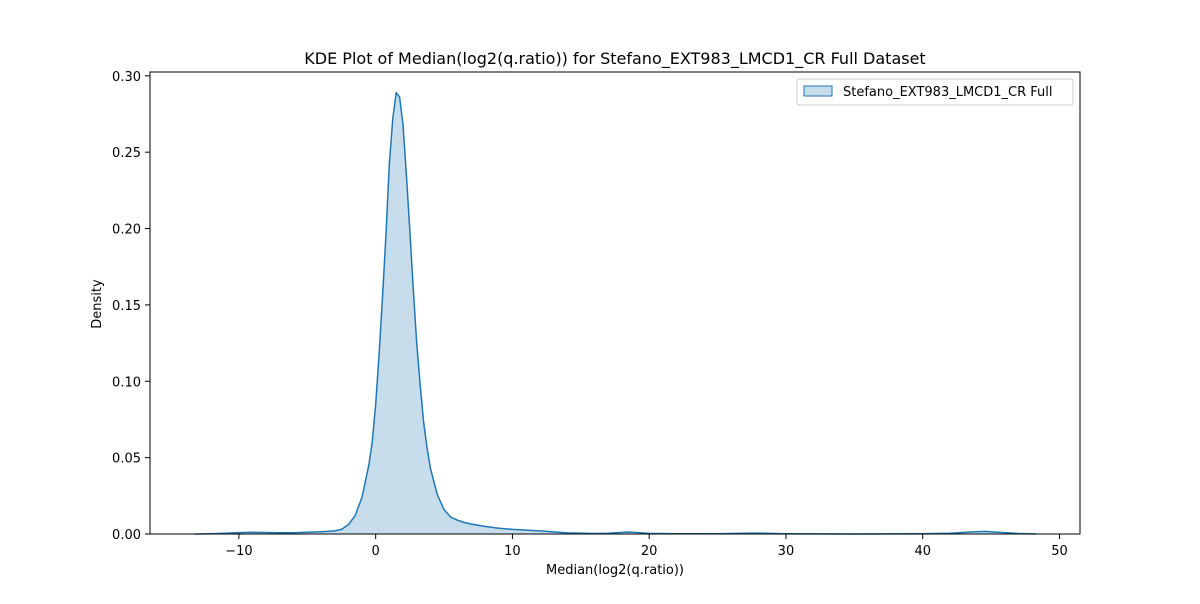  What do you see at coordinates (97, 304) in the screenshot?
I see `y-axis-label: Density` at bounding box center [97, 304].